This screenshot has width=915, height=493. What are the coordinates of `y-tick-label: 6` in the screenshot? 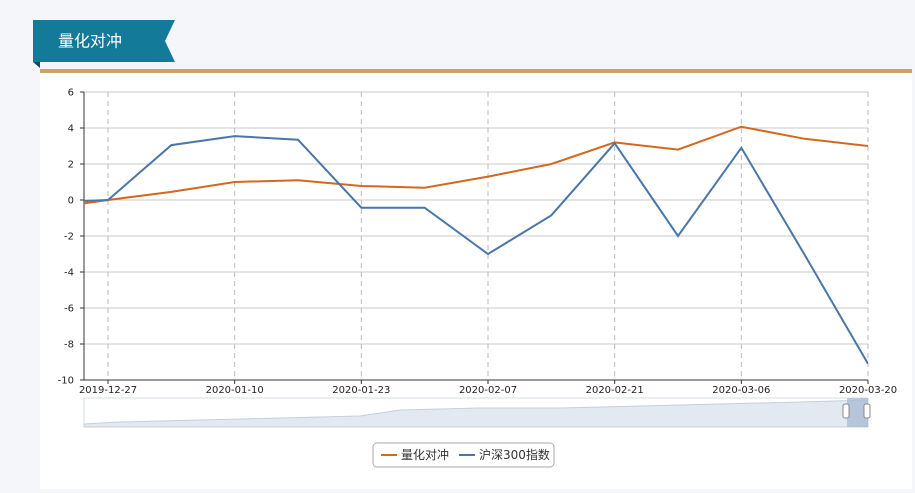 It's located at (71, 93).